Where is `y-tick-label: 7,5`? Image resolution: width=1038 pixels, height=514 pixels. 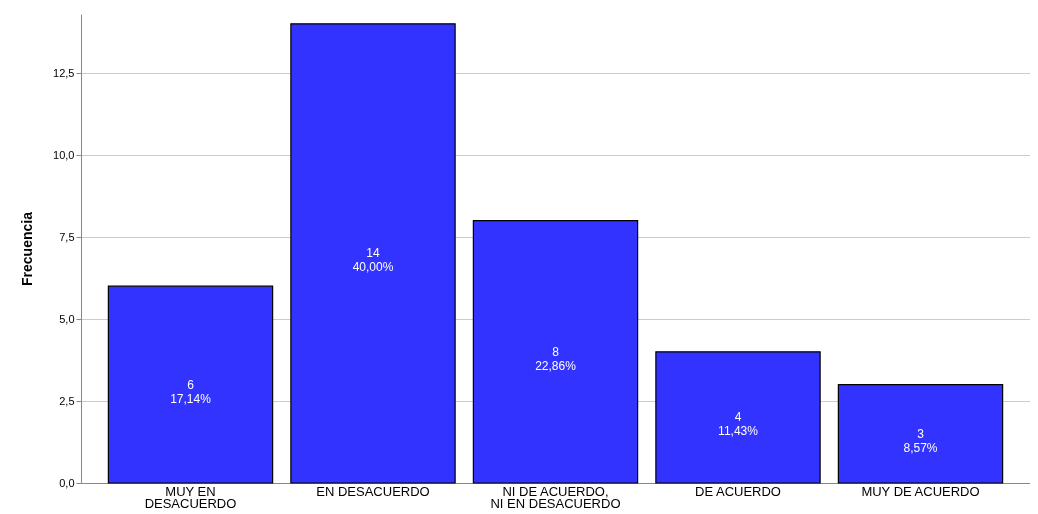 y-tick-label: 7,5 is located at coordinates (67, 236).